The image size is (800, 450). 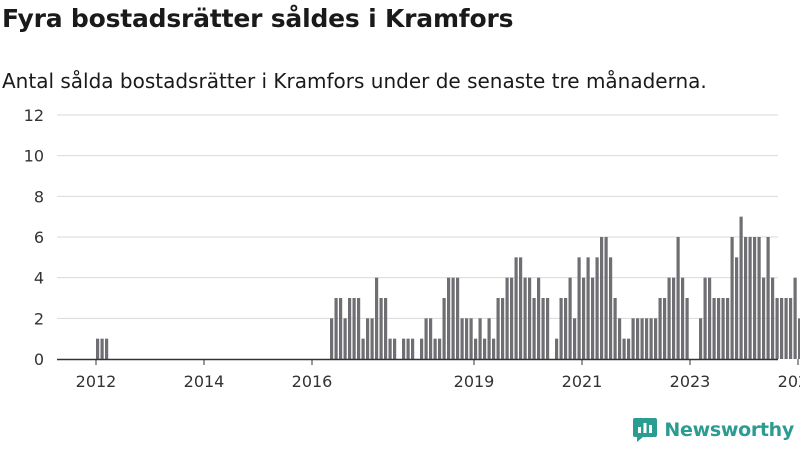 What do you see at coordinates (96, 381) in the screenshot?
I see `x-tick-label: 2012` at bounding box center [96, 381].